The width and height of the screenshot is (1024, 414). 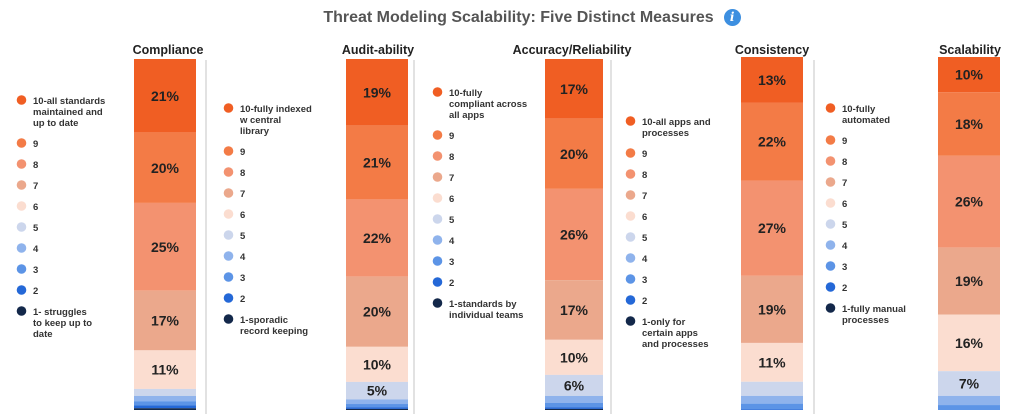 I want to click on legend-label: individual teams, so click(x=486, y=315).